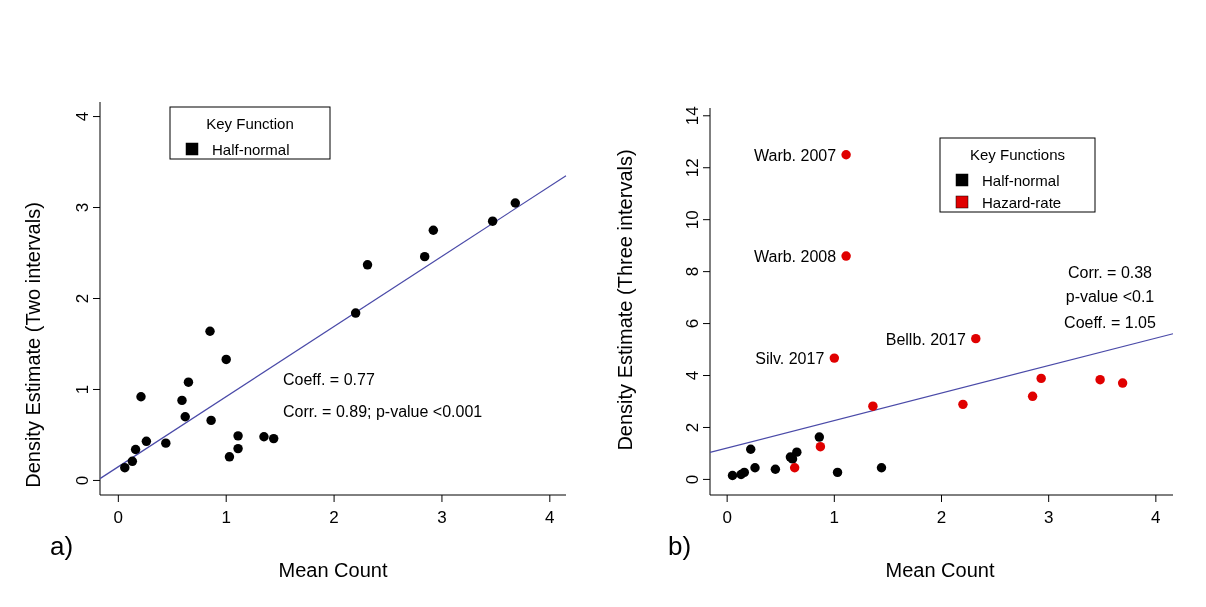 This screenshot has width=1206, height=607. Describe the element at coordinates (33, 345) in the screenshot. I see `y-axis-title: Density Estimate (Two intervals)` at that location.